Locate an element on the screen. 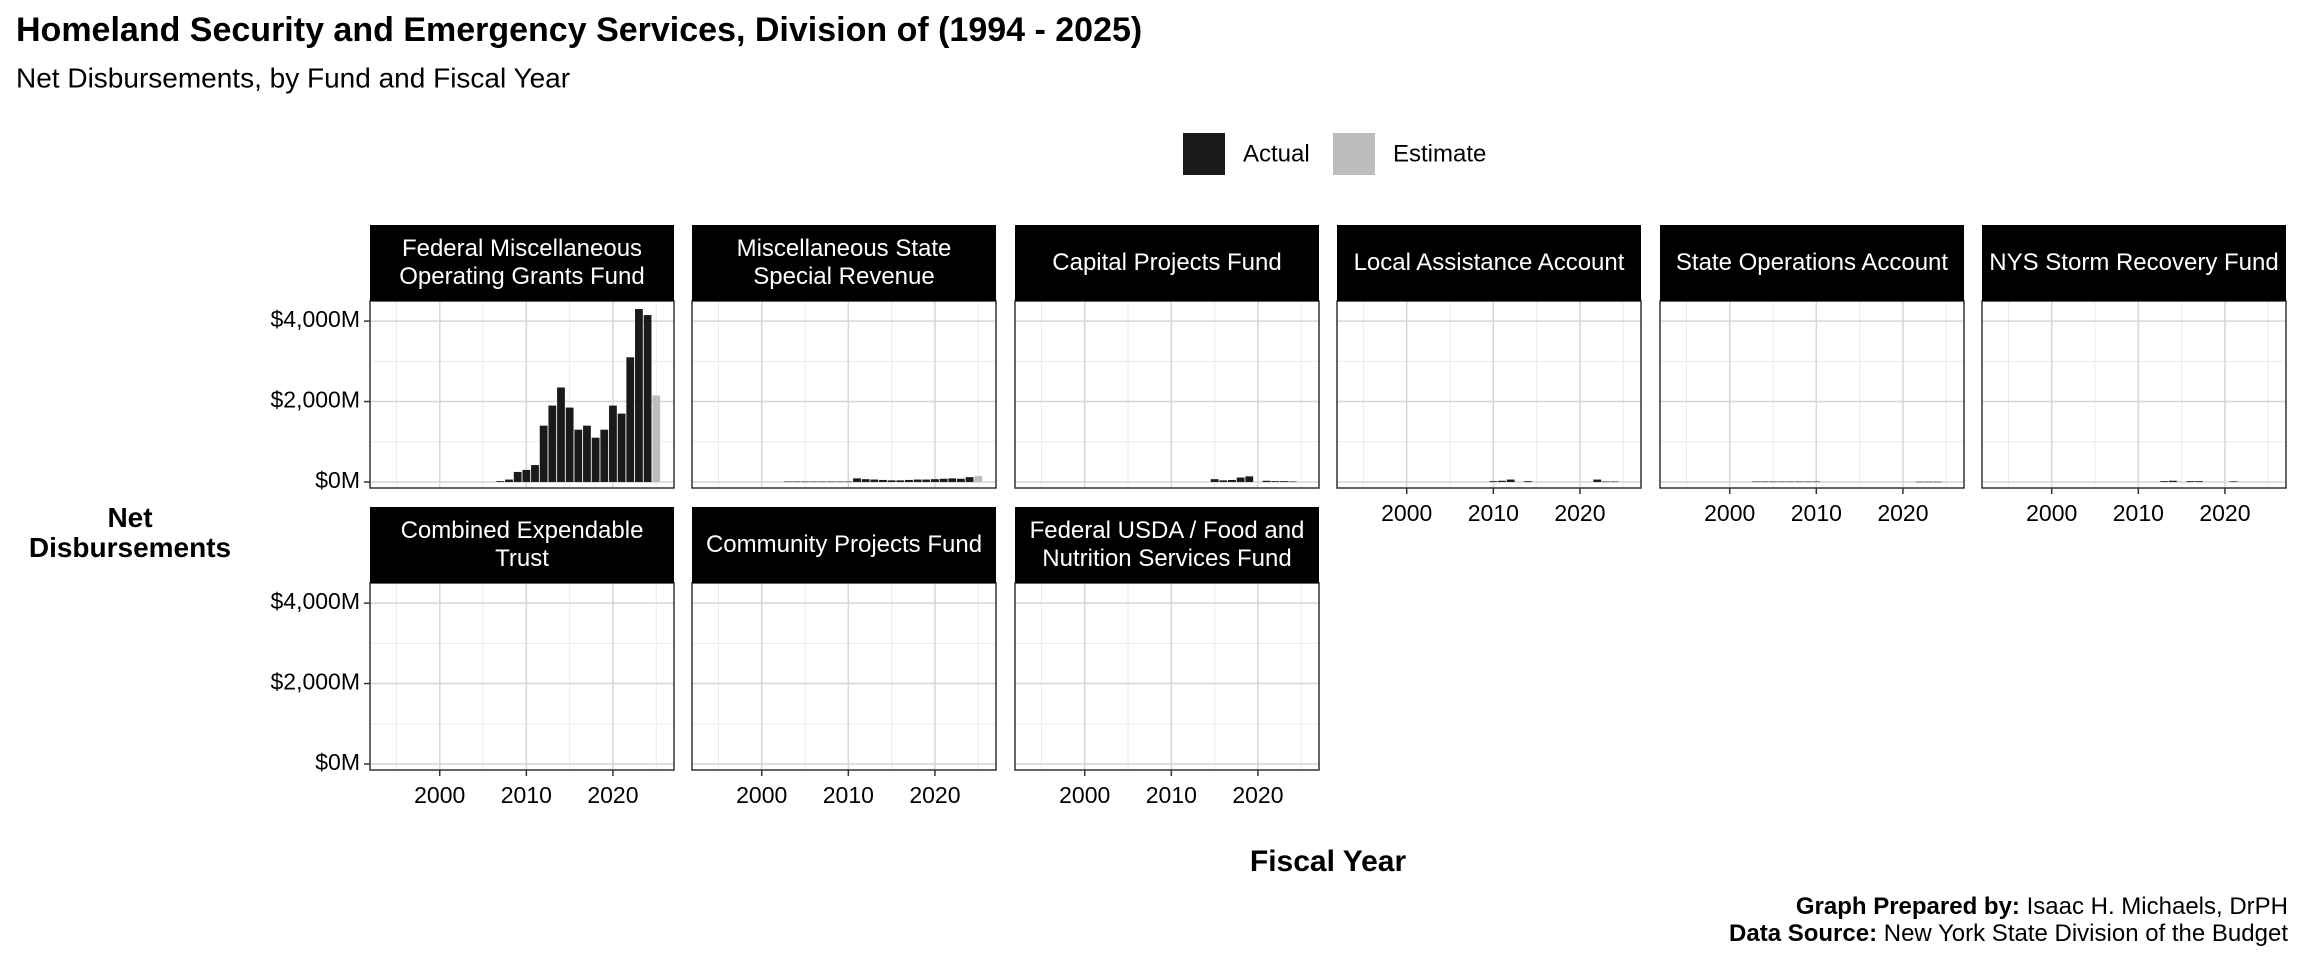 The width and height of the screenshot is (2304, 960). legend-label: Estimate is located at coordinates (1439, 153).